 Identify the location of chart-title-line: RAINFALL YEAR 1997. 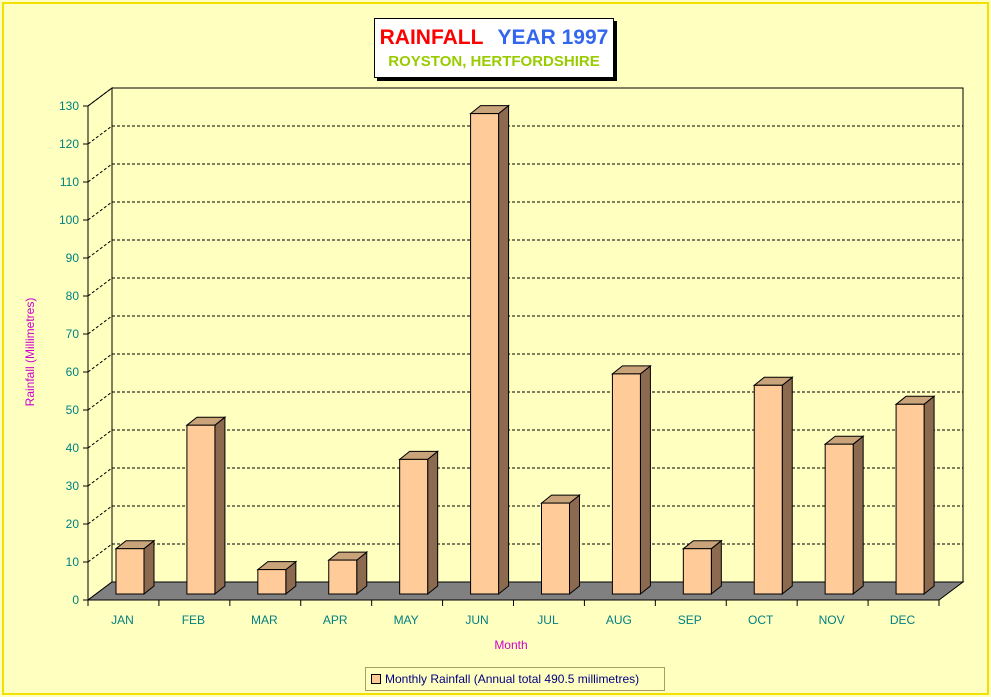
(494, 38).